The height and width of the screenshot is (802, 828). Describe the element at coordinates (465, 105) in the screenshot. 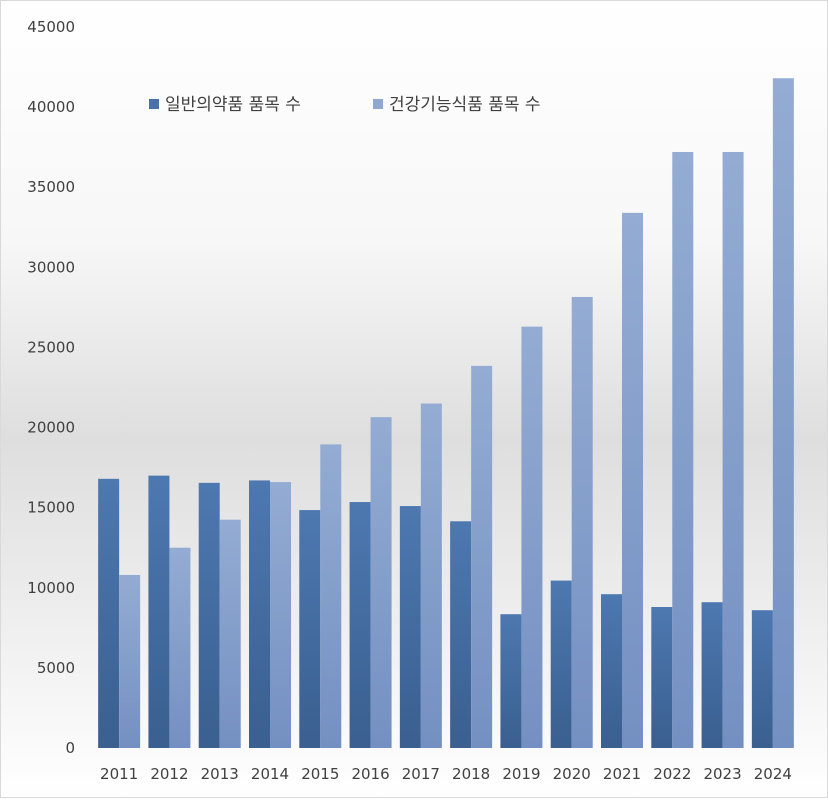

I see `legend-label-series-1: 건강기능식품 품목 수` at that location.